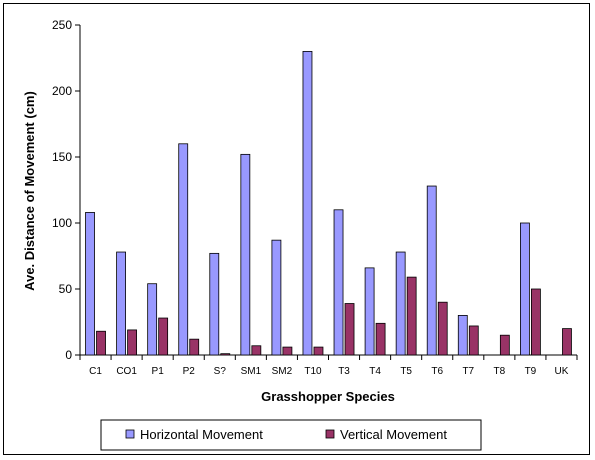  I want to click on y-tick-label: 150, so click(62, 157).